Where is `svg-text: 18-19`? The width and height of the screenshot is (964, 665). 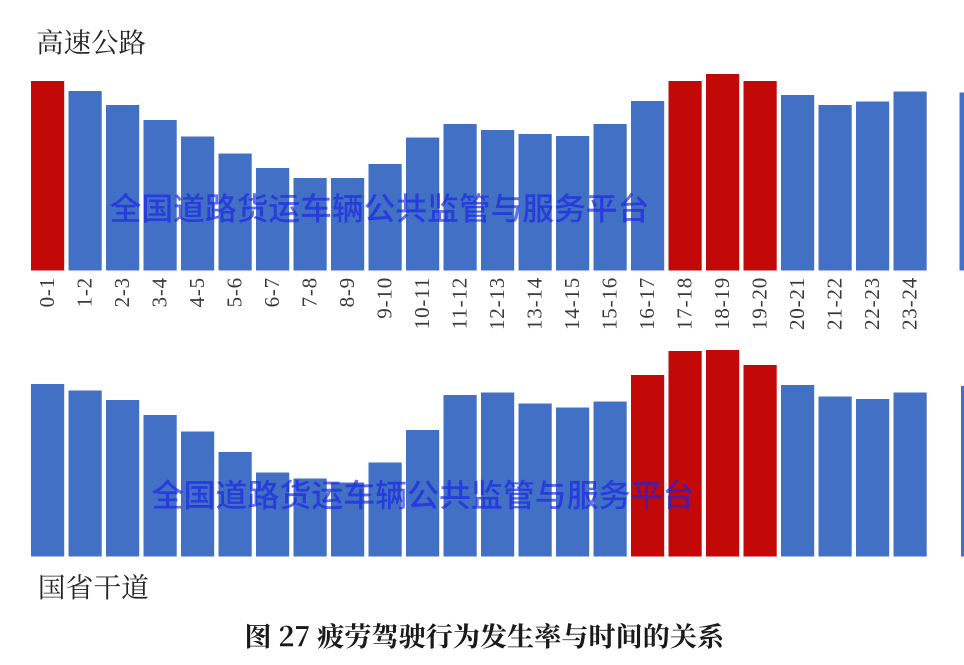 svg-text: 18-19 is located at coordinates (722, 303).